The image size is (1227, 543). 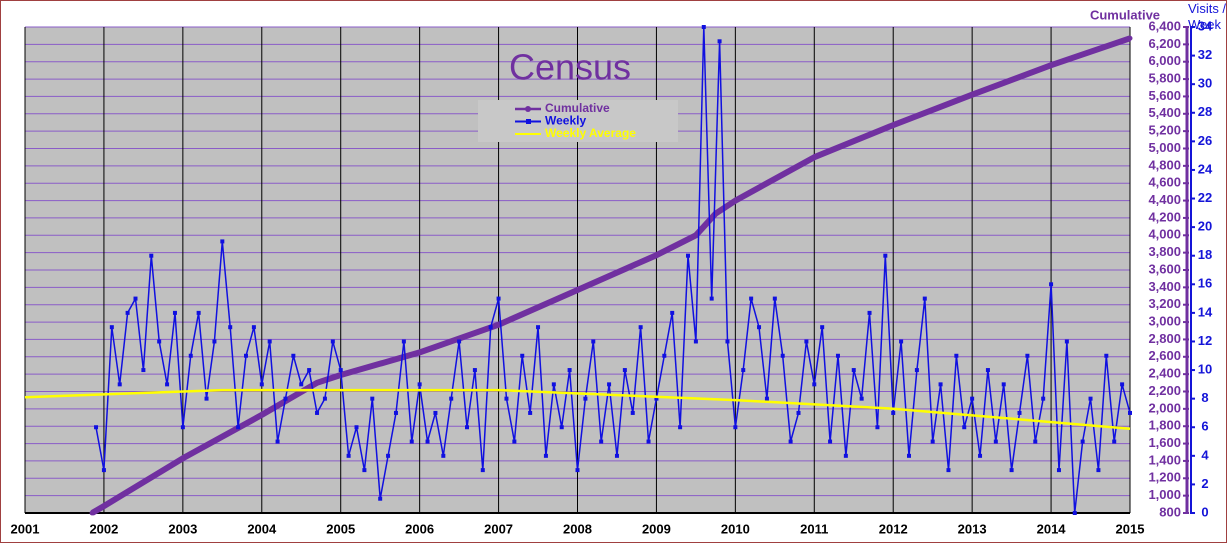 I want to click on y-tick-label: 4,000, so click(x=1164, y=234).